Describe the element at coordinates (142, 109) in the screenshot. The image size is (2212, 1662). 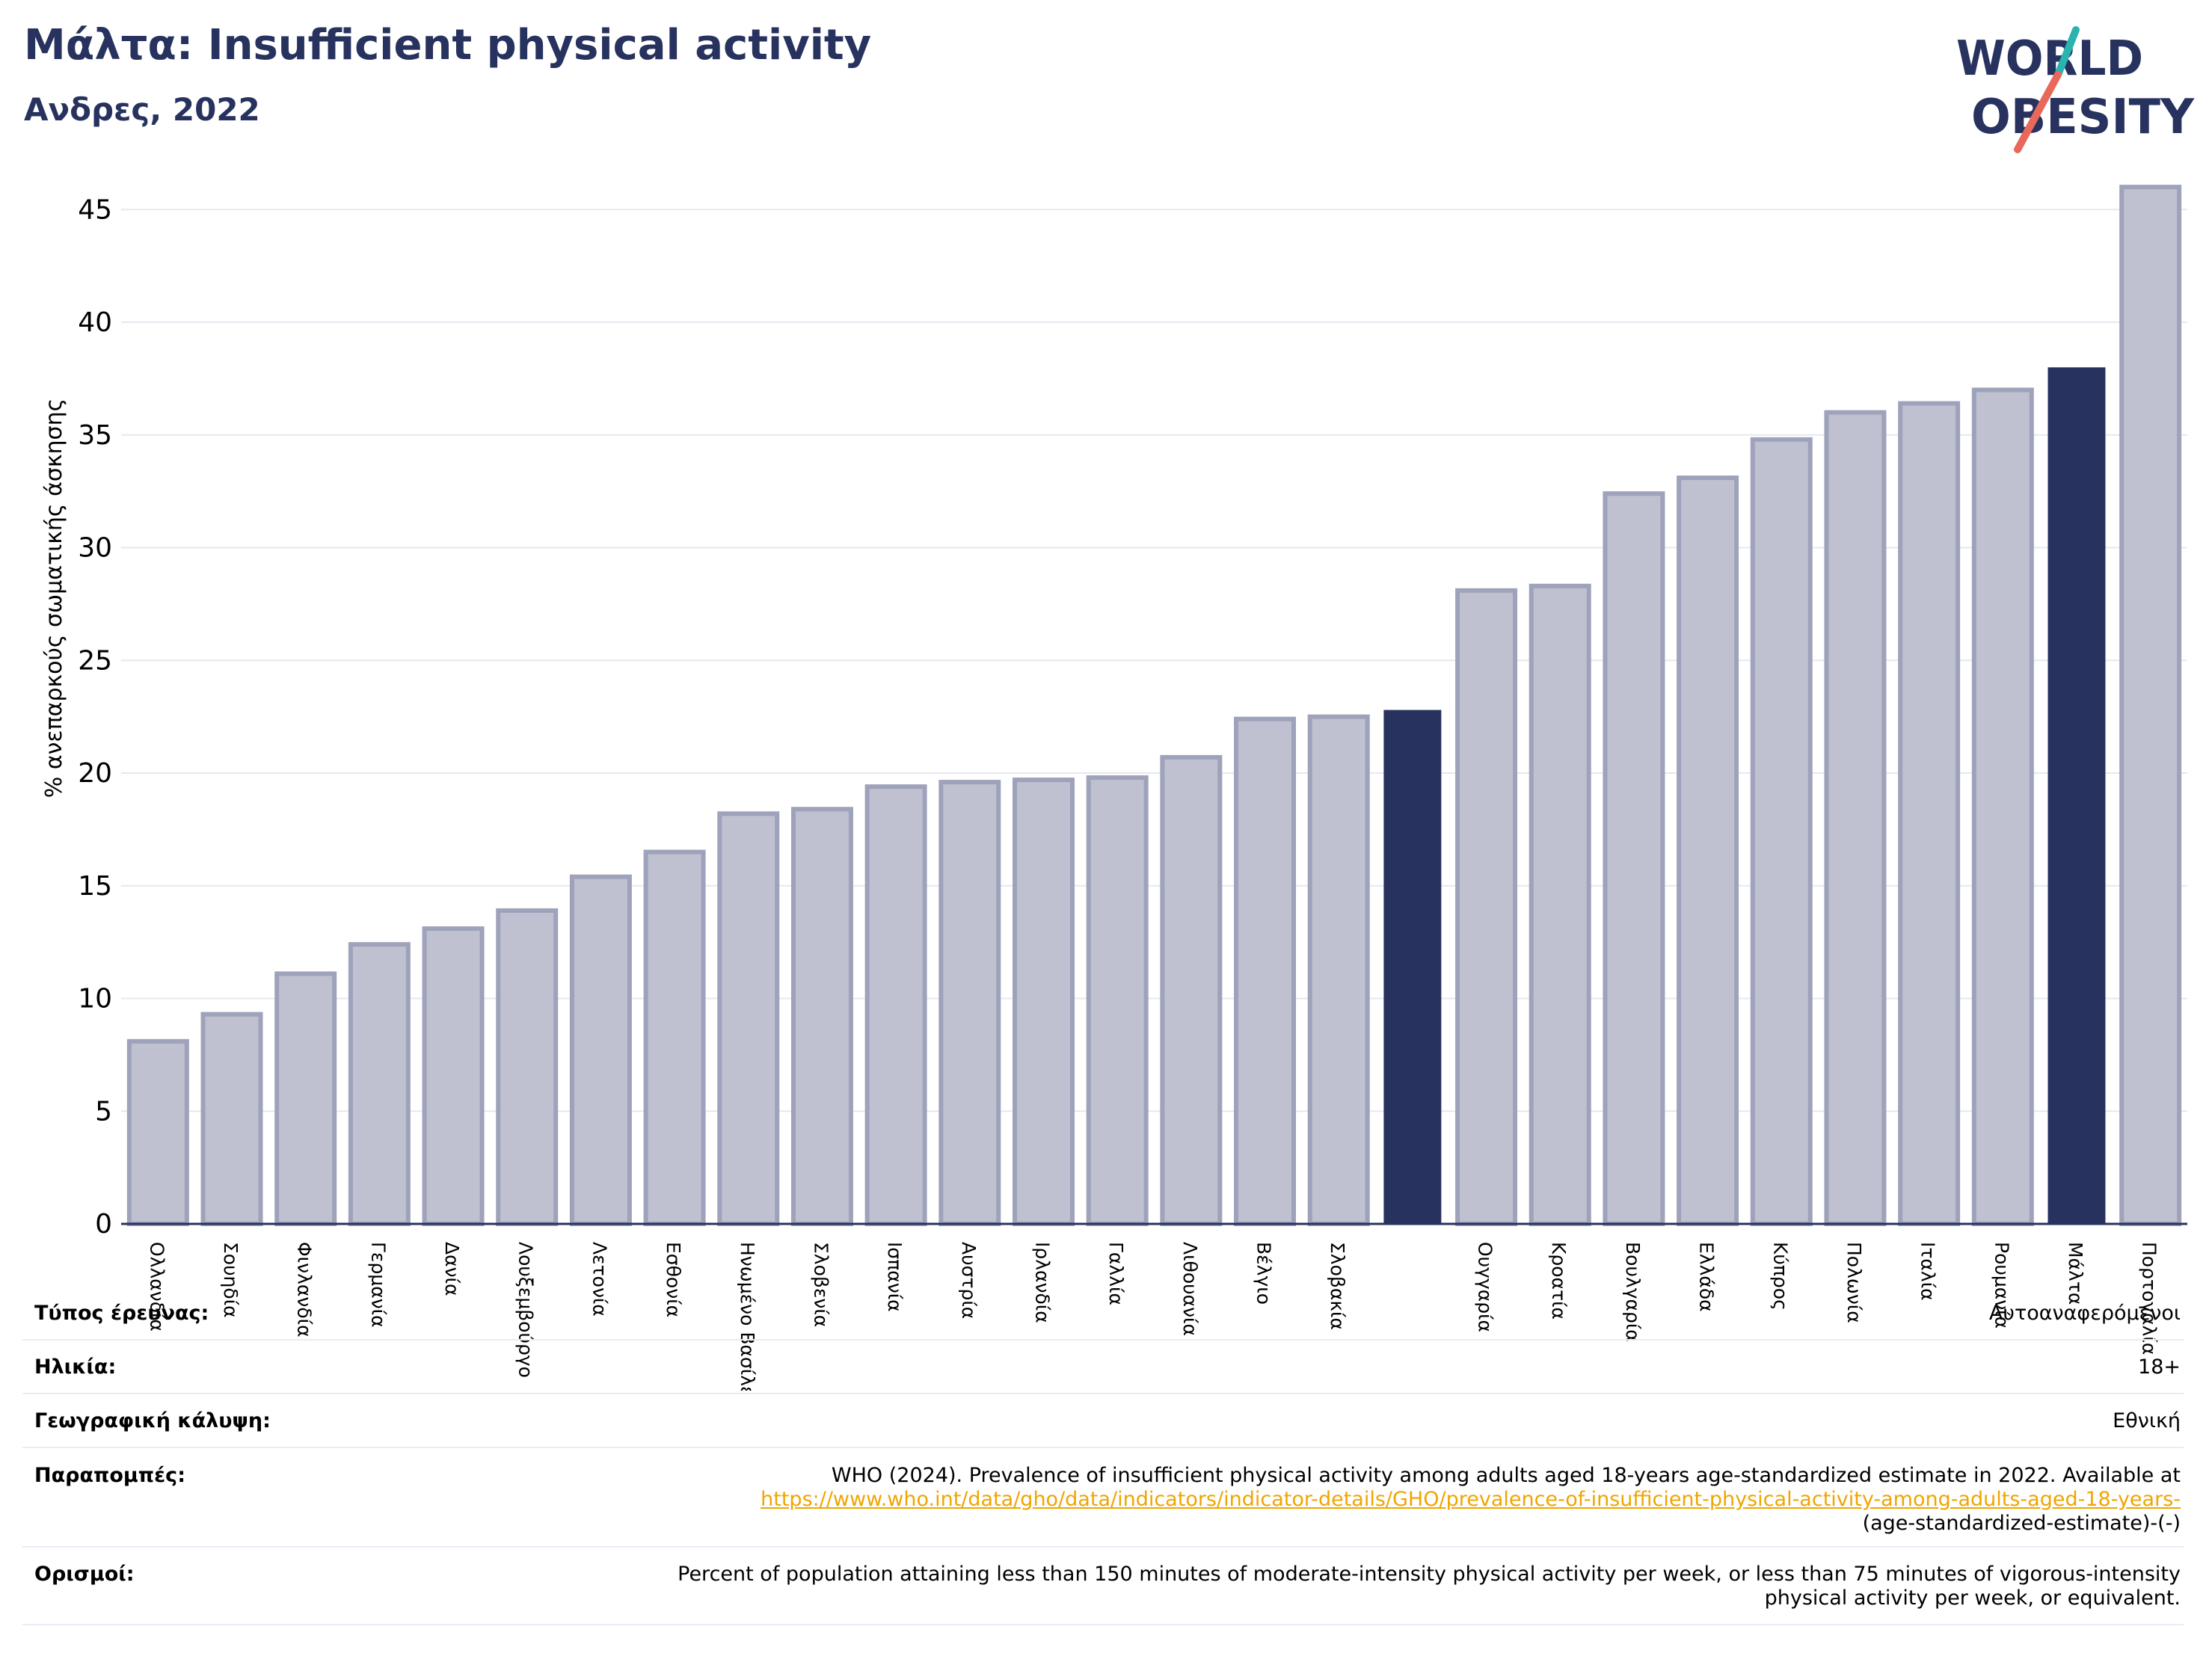
I see `chart-subtitle: Ανδρες, 2022` at that location.